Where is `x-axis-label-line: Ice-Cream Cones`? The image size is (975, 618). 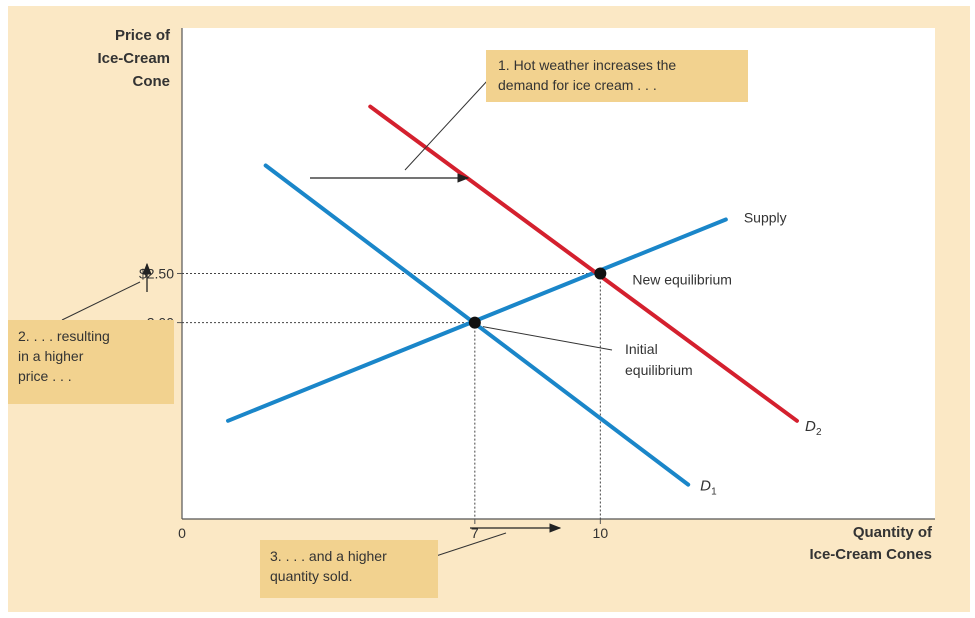
x-axis-label-line: Ice-Cream Cones is located at coordinates (870, 554).